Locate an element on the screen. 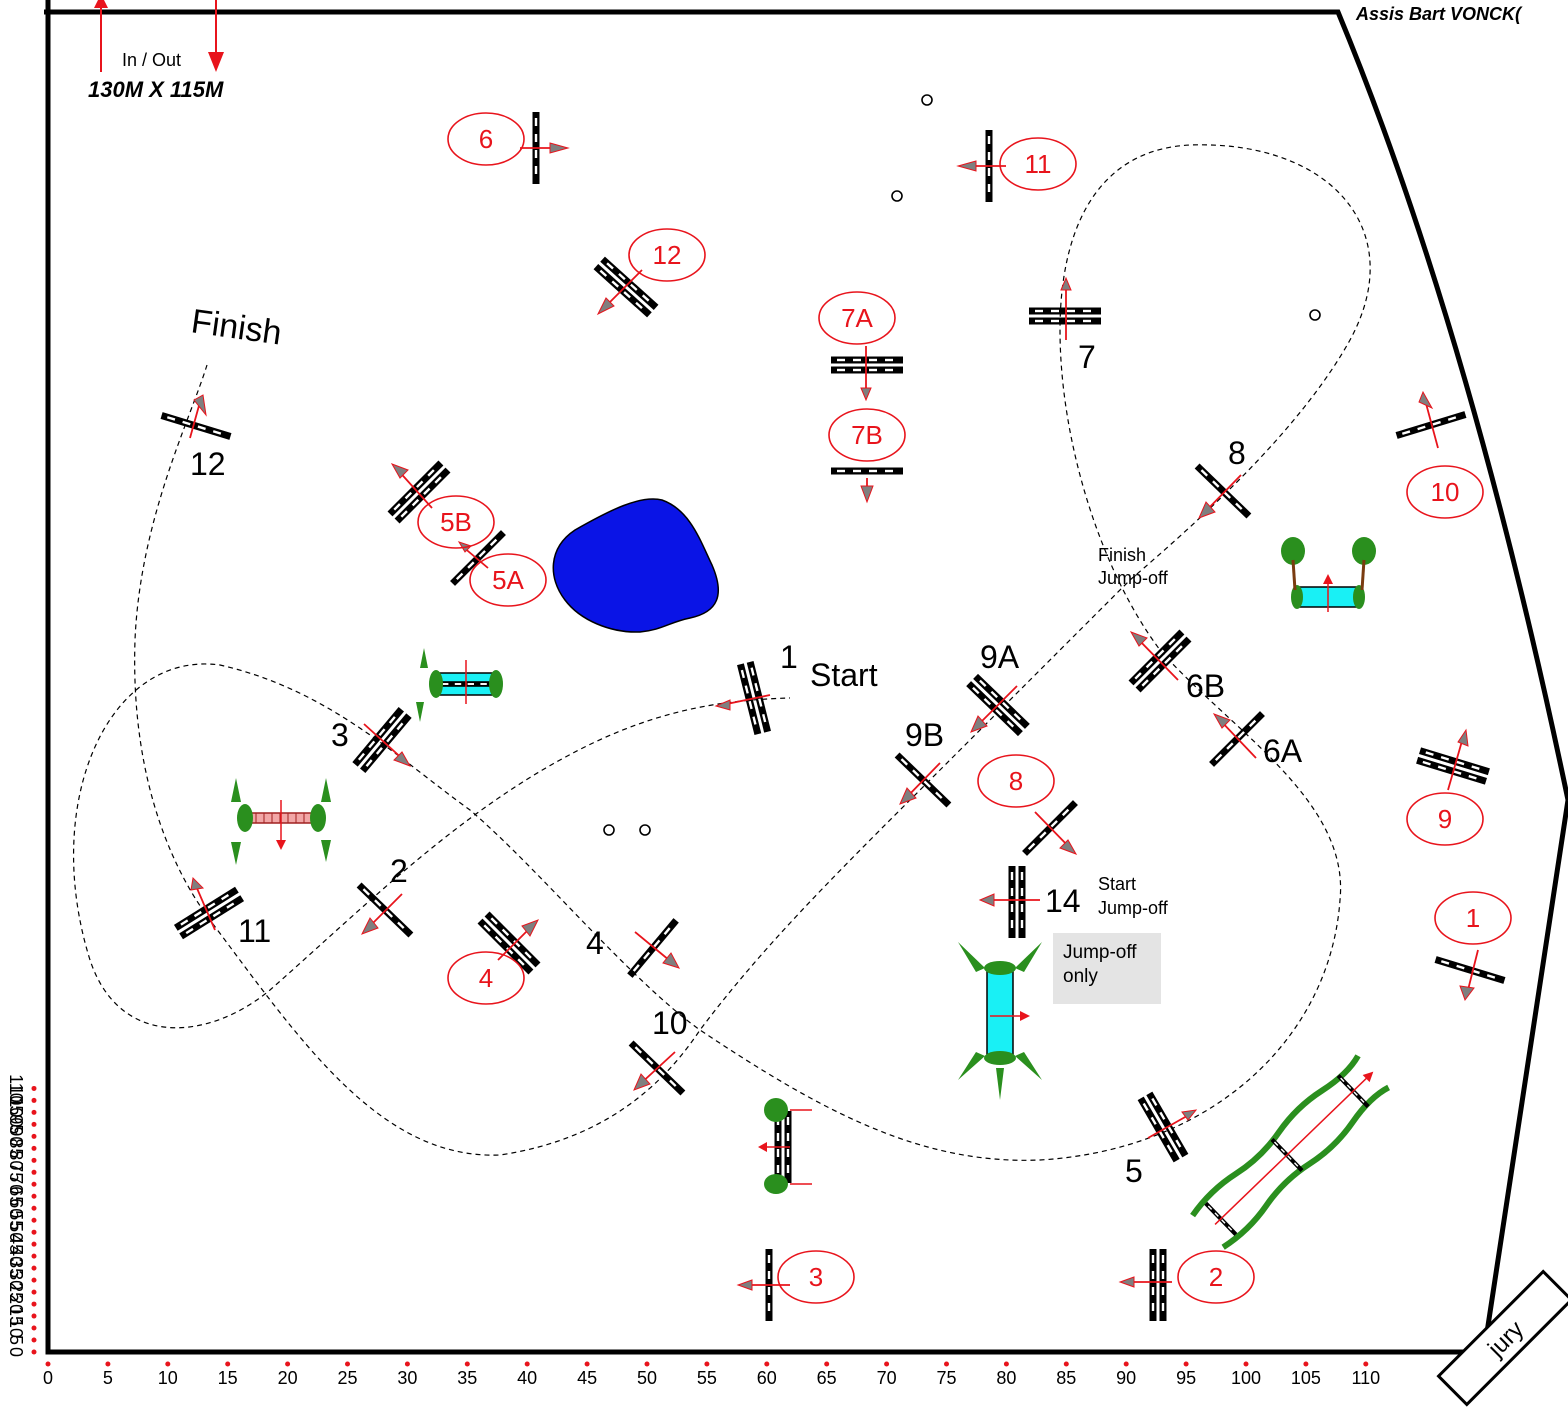  course-number-6b: 6B is located at coordinates (1205, 686).